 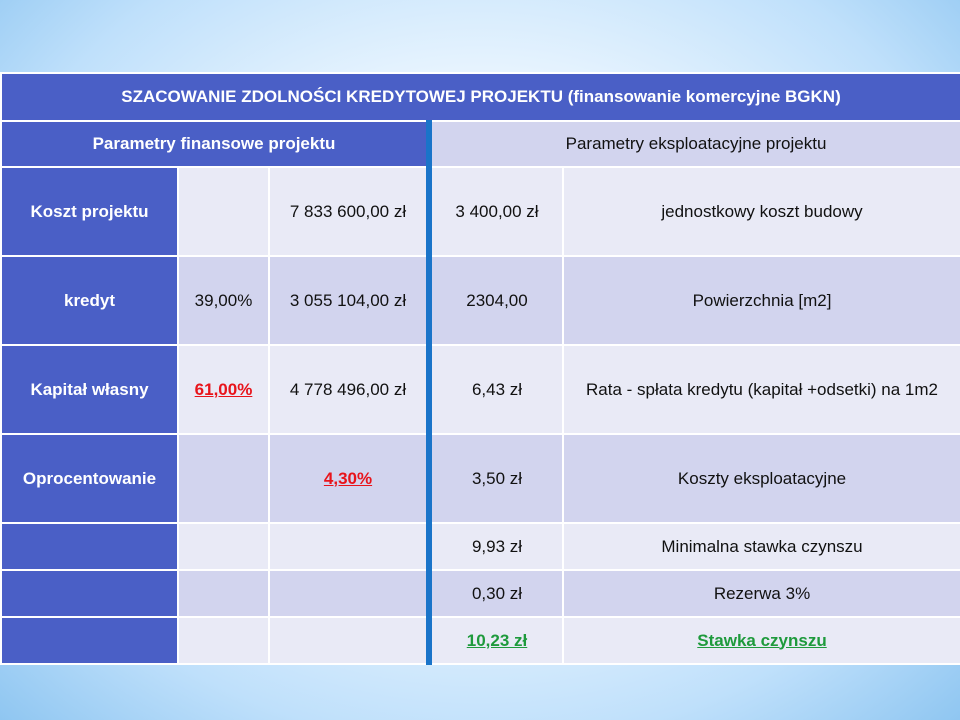 What do you see at coordinates (760, 300) in the screenshot?
I see `row-description: Powierzchnia [m2]` at bounding box center [760, 300].